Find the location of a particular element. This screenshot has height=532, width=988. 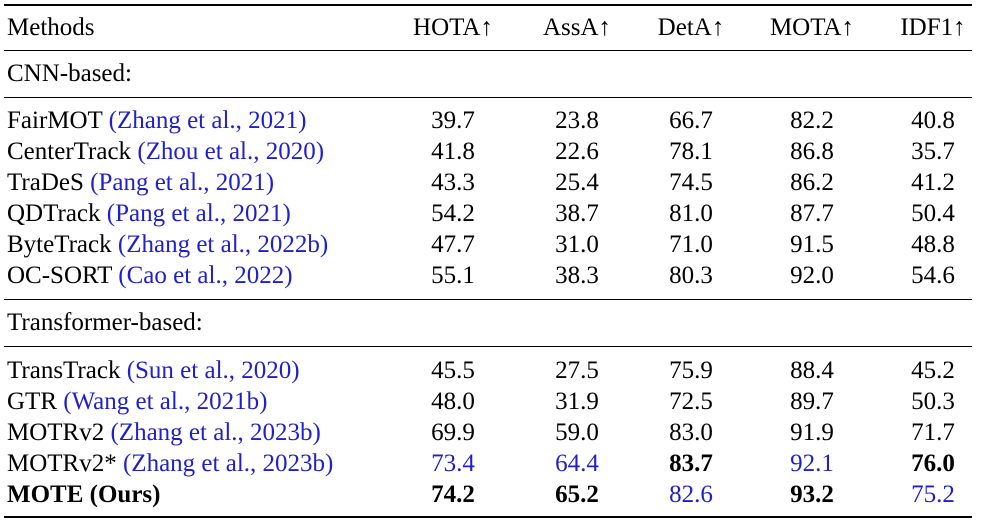

mota-value: 92.0 is located at coordinates (812, 275).